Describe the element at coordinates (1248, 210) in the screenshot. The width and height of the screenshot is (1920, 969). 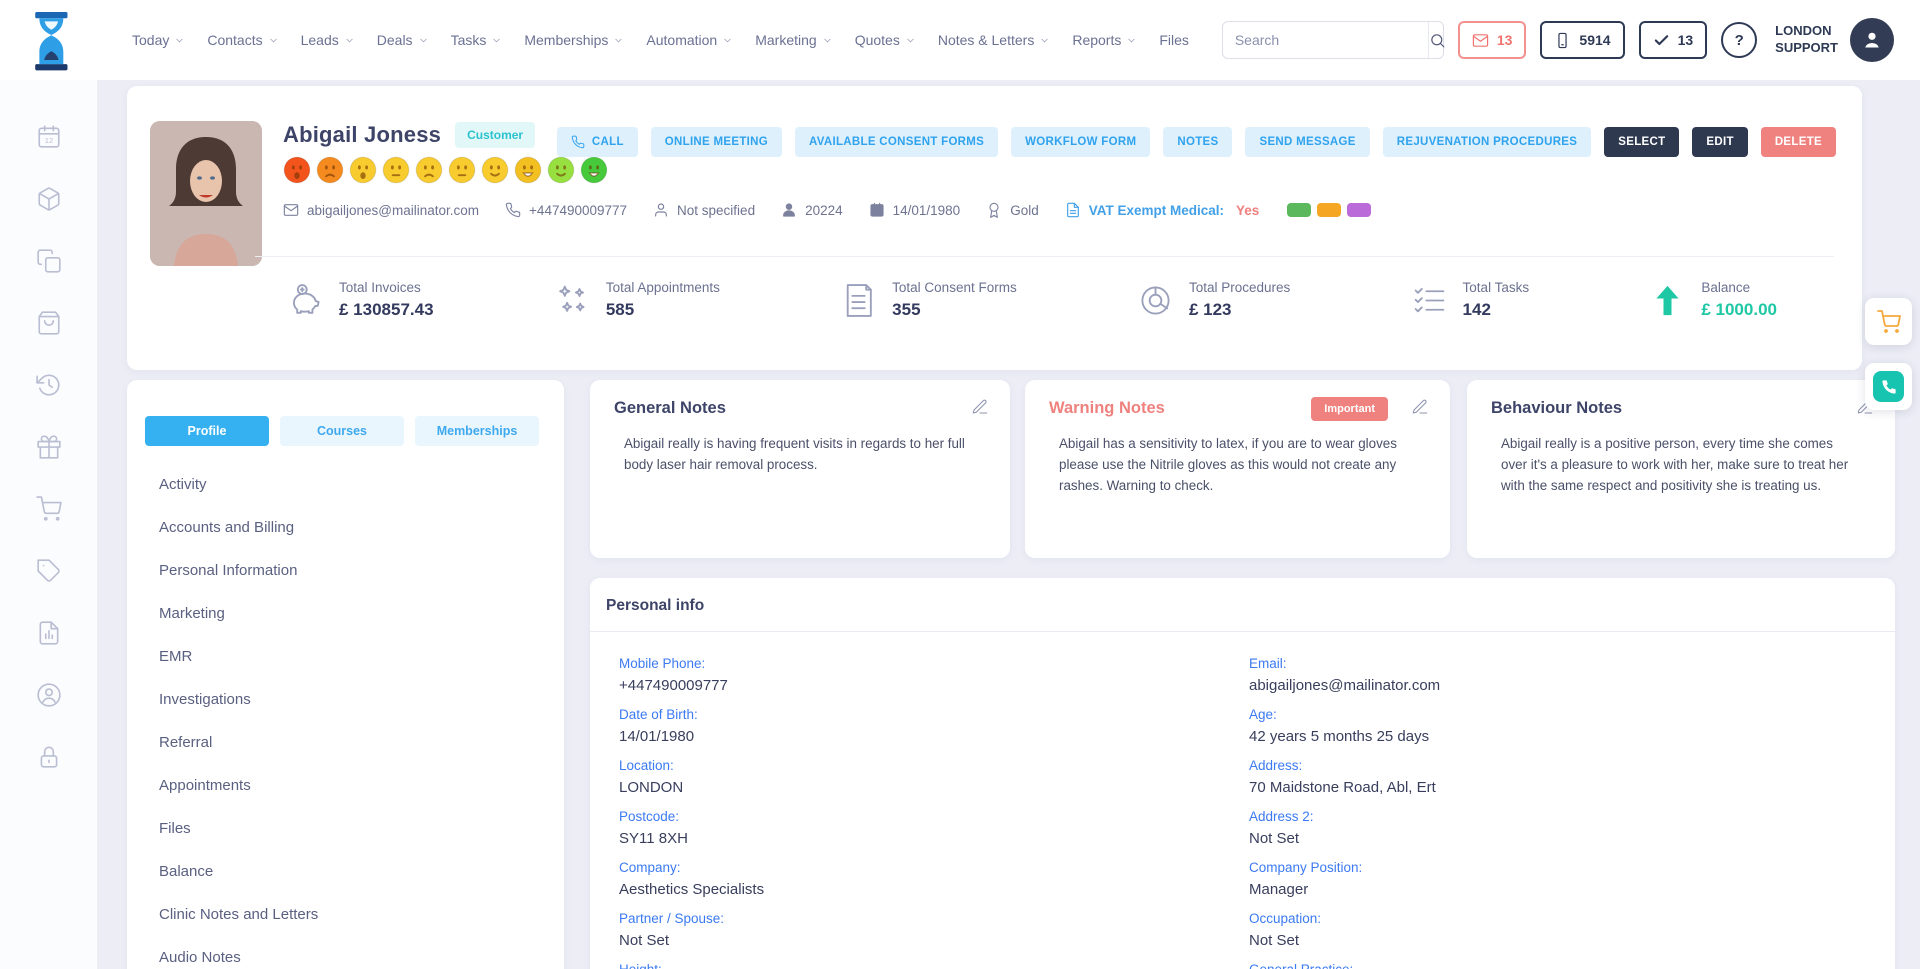
I see `vat-exempt-value: Yes` at that location.